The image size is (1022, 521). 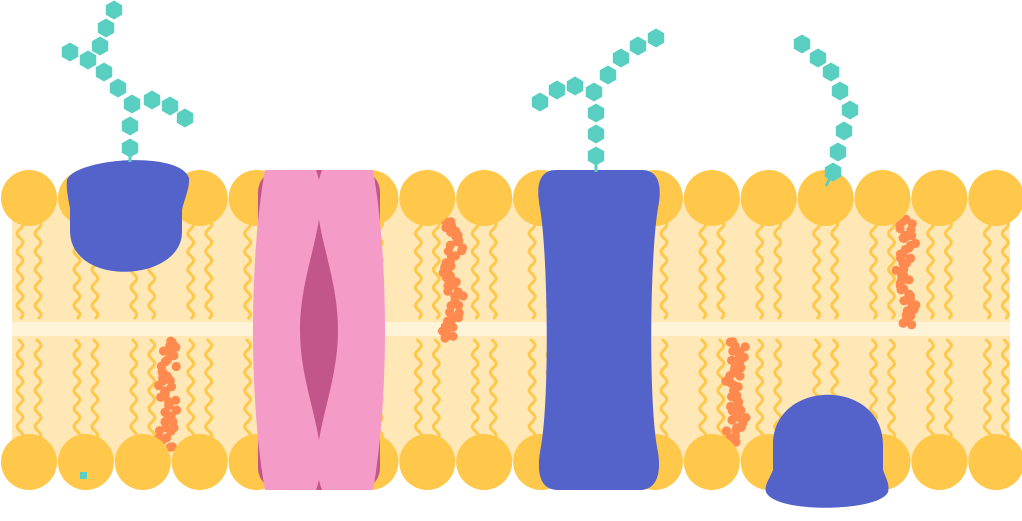 What do you see at coordinates (599, 330) in the screenshot?
I see `transmembrane-protein` at bounding box center [599, 330].